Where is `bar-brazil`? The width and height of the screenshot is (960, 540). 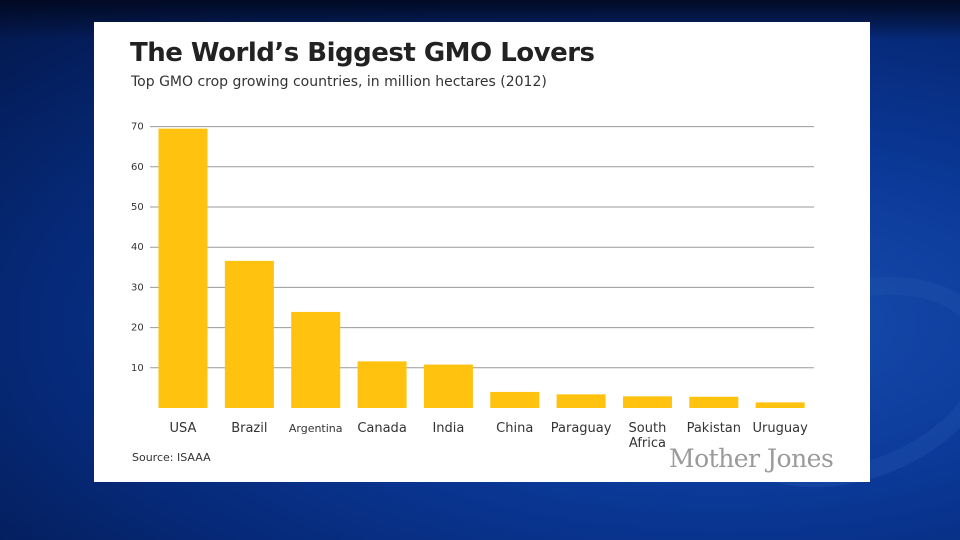 bar-brazil is located at coordinates (249, 334).